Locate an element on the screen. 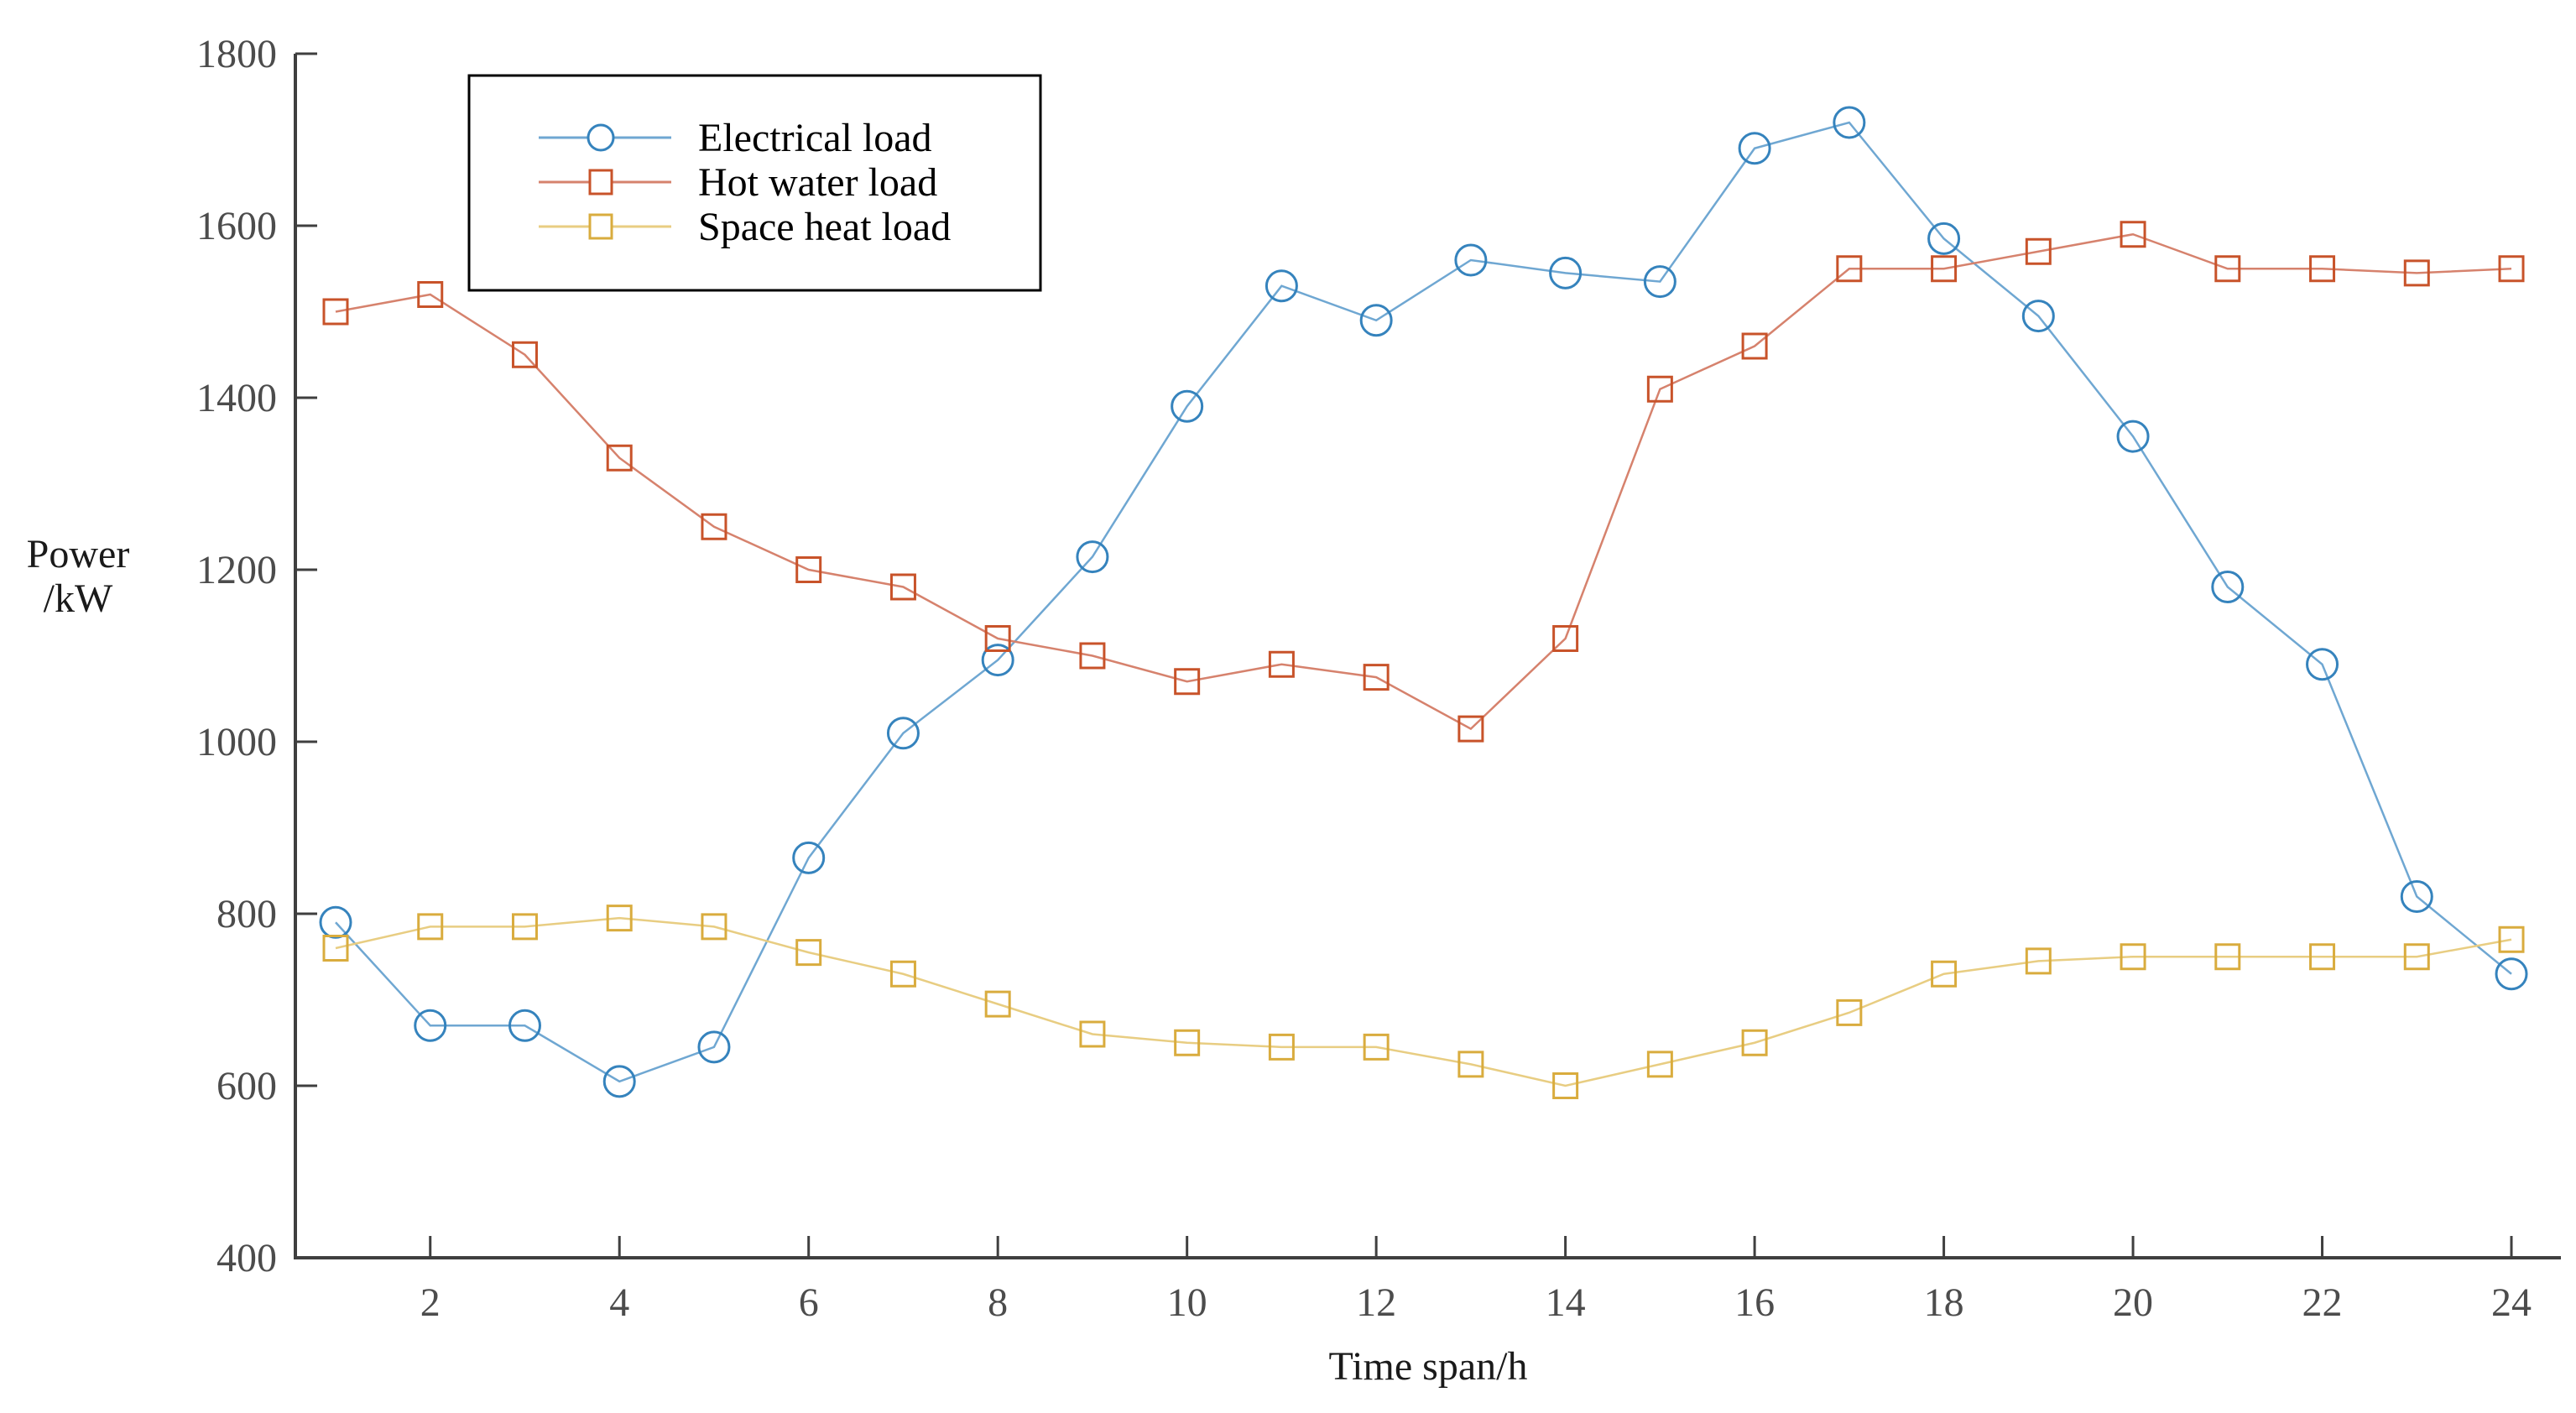 The image size is (2576, 1413). legend-marker-hot-water-load is located at coordinates (600, 182).